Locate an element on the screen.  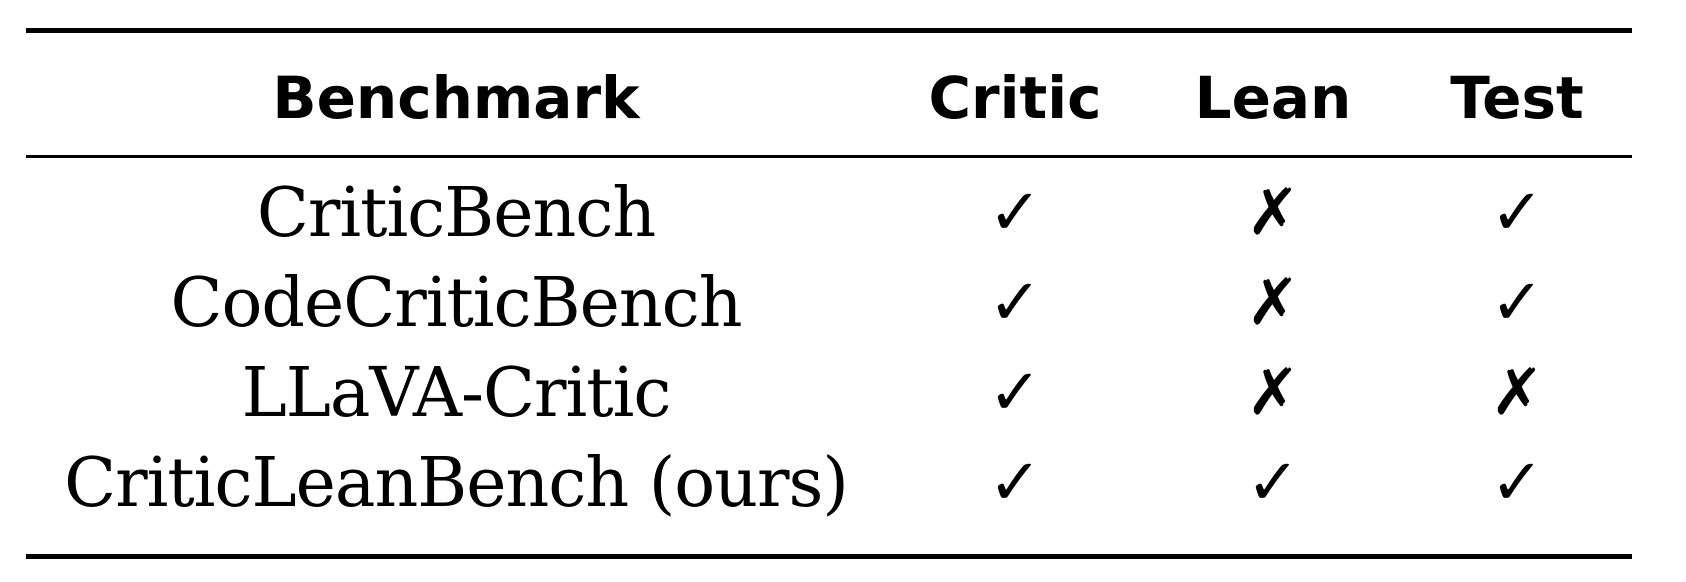
header-lean: Lean is located at coordinates (1273, 98).